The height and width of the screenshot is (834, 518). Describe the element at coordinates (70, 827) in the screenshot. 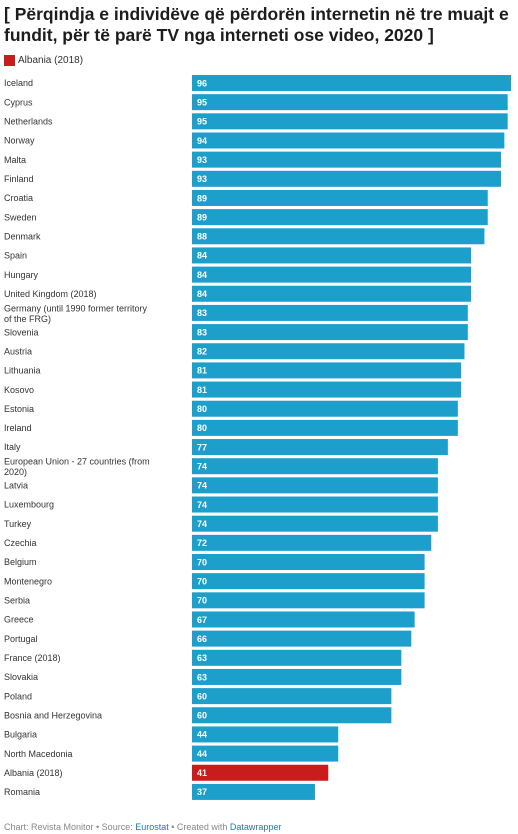

I see `footer-credit: Chart: Revista Monitor • Source:` at that location.